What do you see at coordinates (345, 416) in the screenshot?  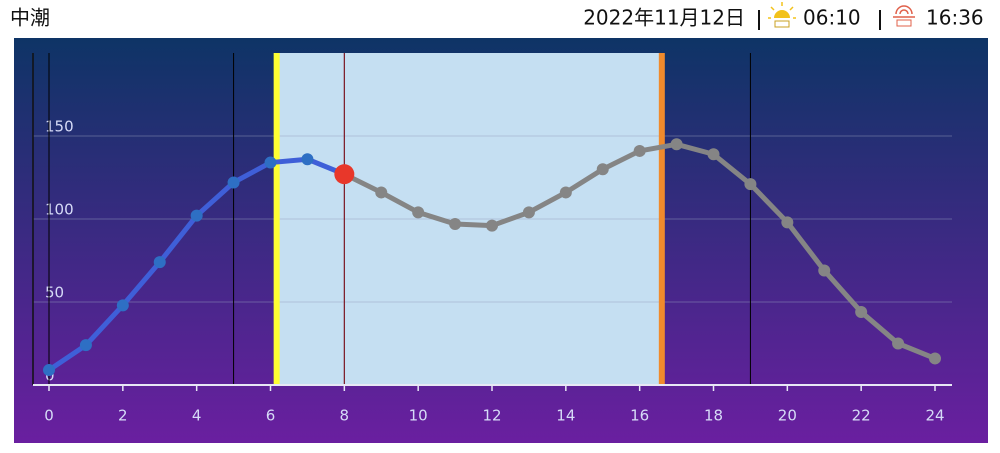 I see `x-tick-label: 8` at bounding box center [345, 416].